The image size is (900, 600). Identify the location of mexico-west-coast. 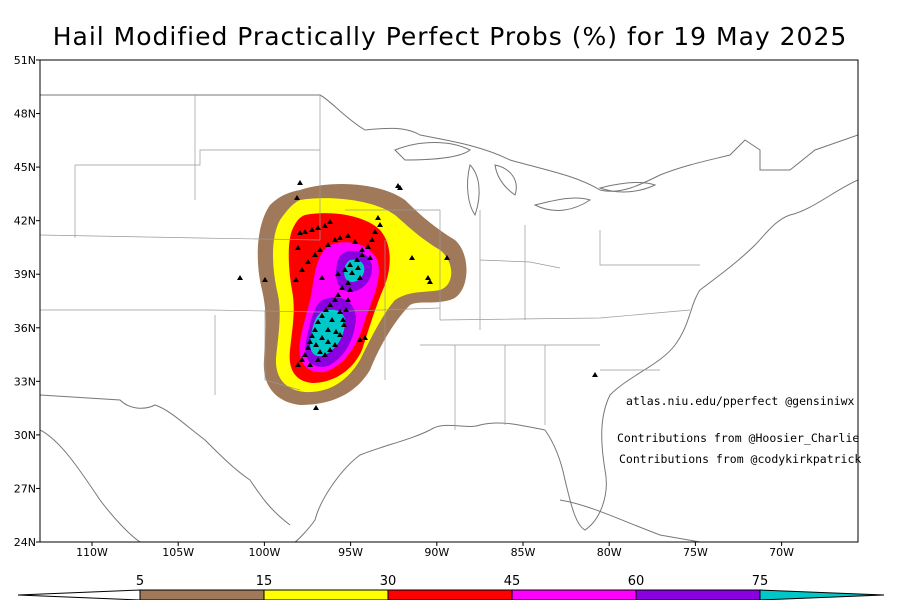
(90, 485).